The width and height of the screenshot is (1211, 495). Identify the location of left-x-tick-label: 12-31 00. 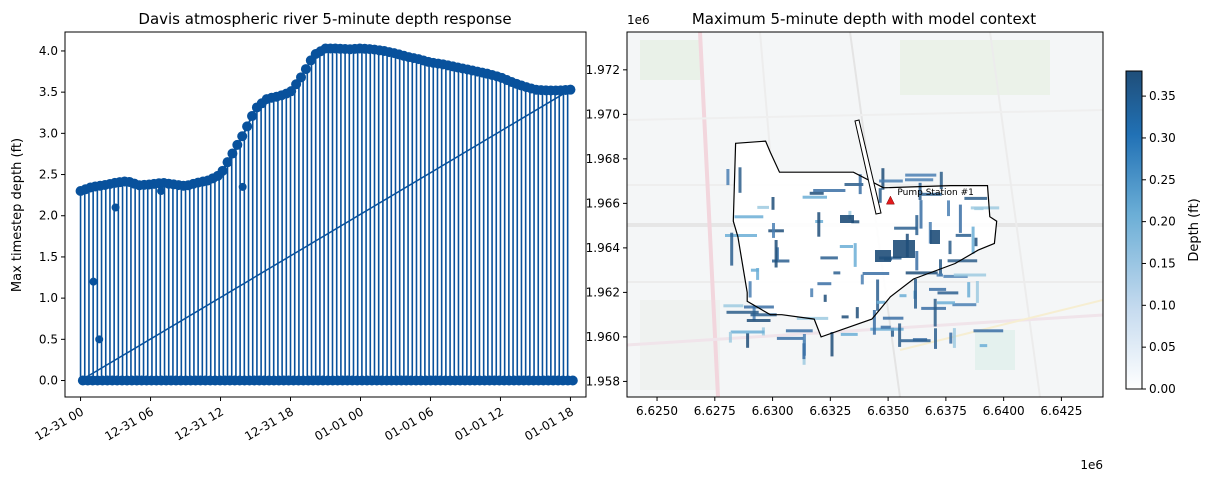
(59, 423).